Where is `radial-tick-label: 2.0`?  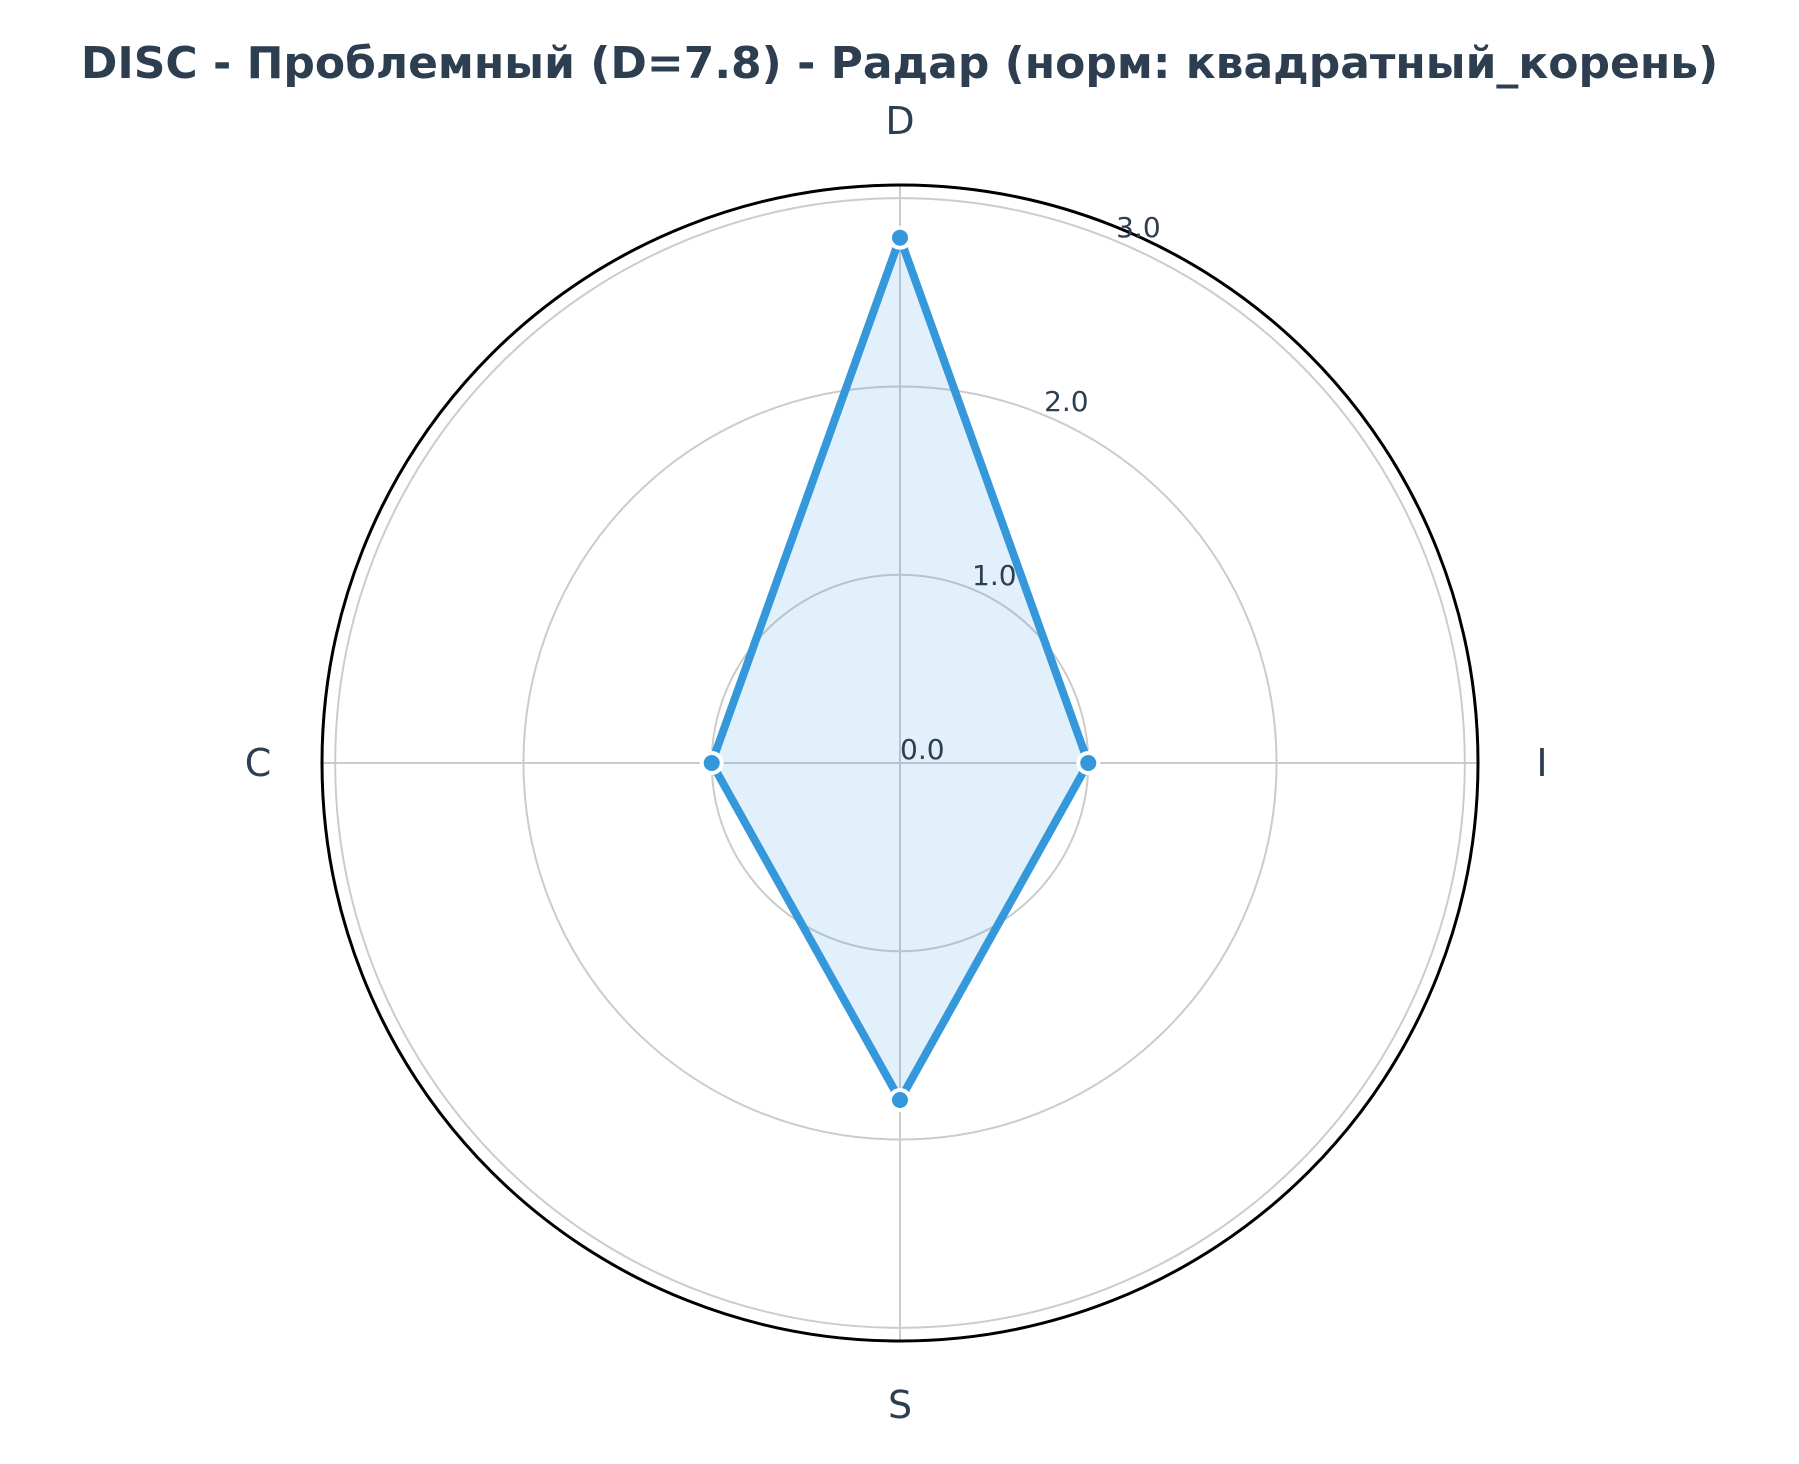
radial-tick-label: 2.0 is located at coordinates (1066, 401).